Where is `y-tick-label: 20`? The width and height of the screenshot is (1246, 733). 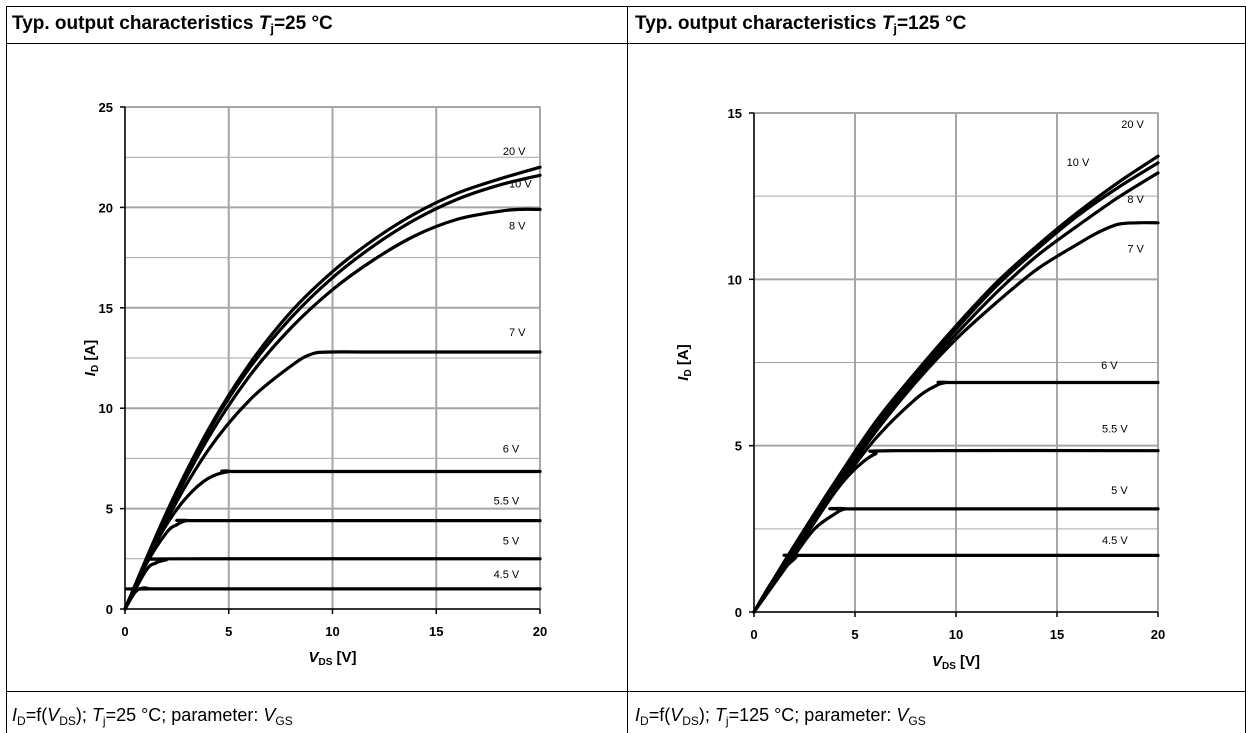 y-tick-label: 20 is located at coordinates (106, 207).